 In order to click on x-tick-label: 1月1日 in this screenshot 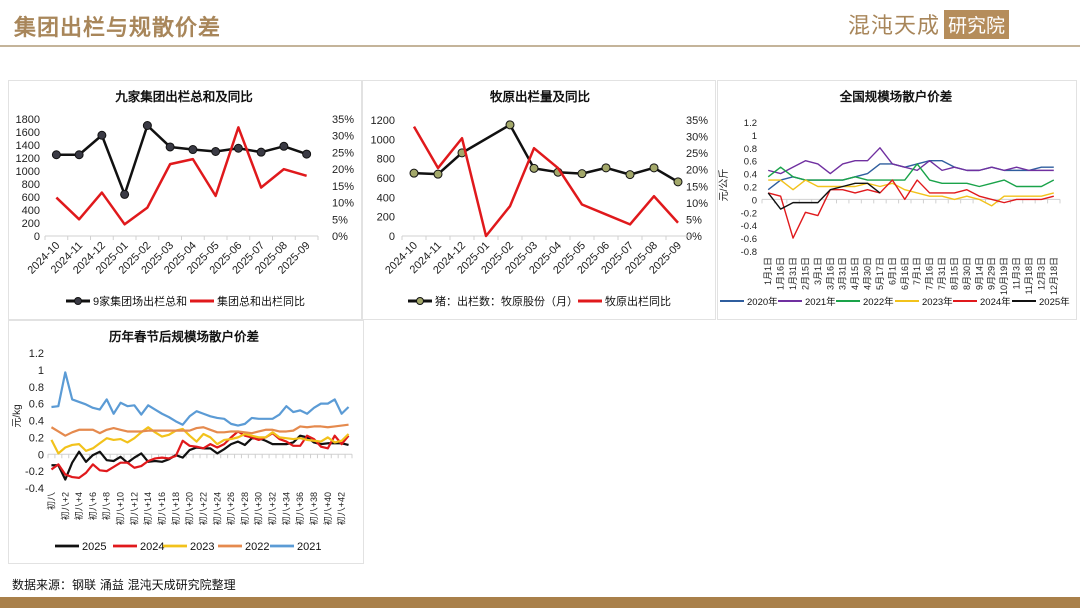, I will do `click(768, 271)`.